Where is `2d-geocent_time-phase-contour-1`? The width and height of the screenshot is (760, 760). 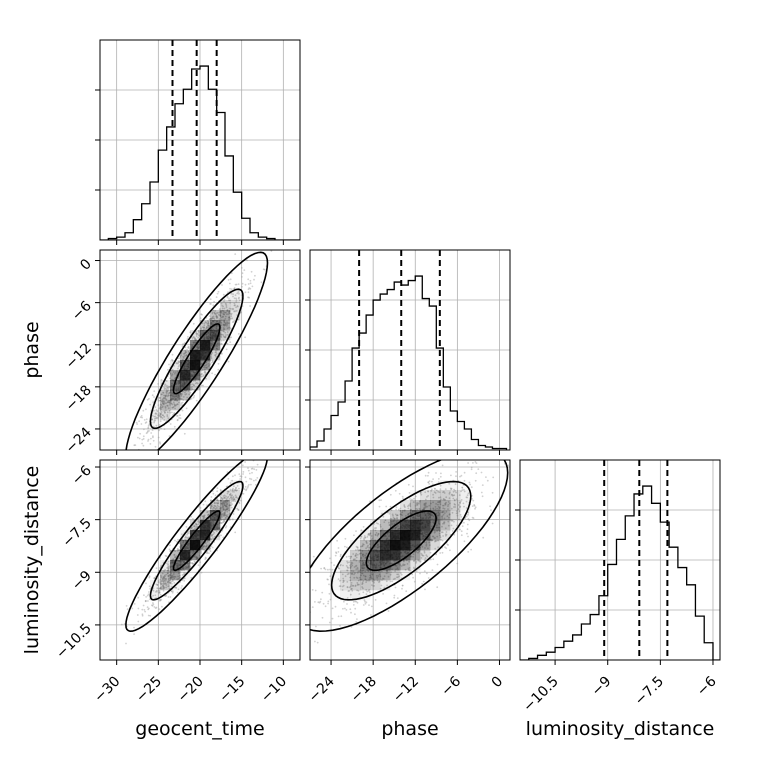
2d-geocent_time-phase-contour-1 is located at coordinates (196, 359).